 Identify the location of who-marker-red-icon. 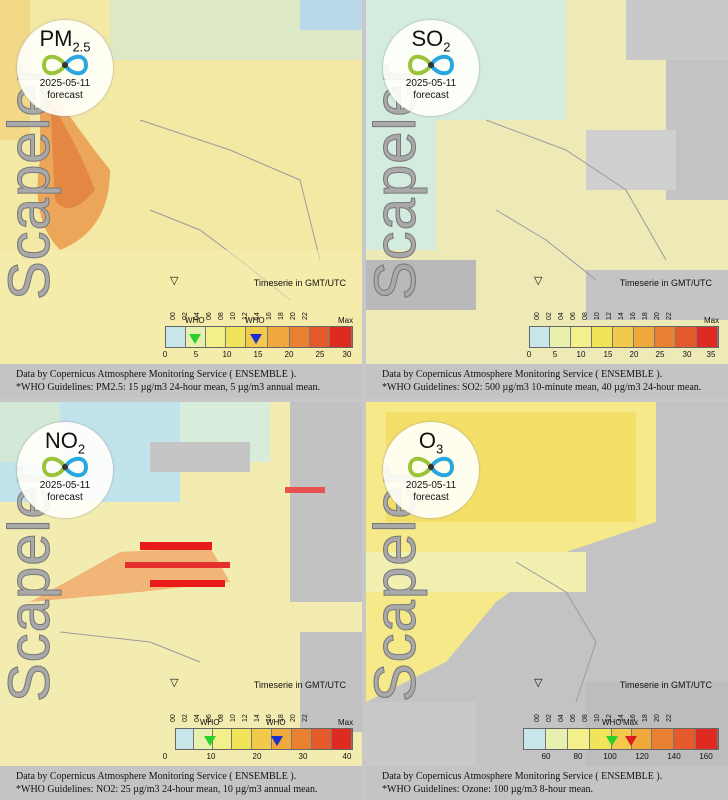
(631, 741).